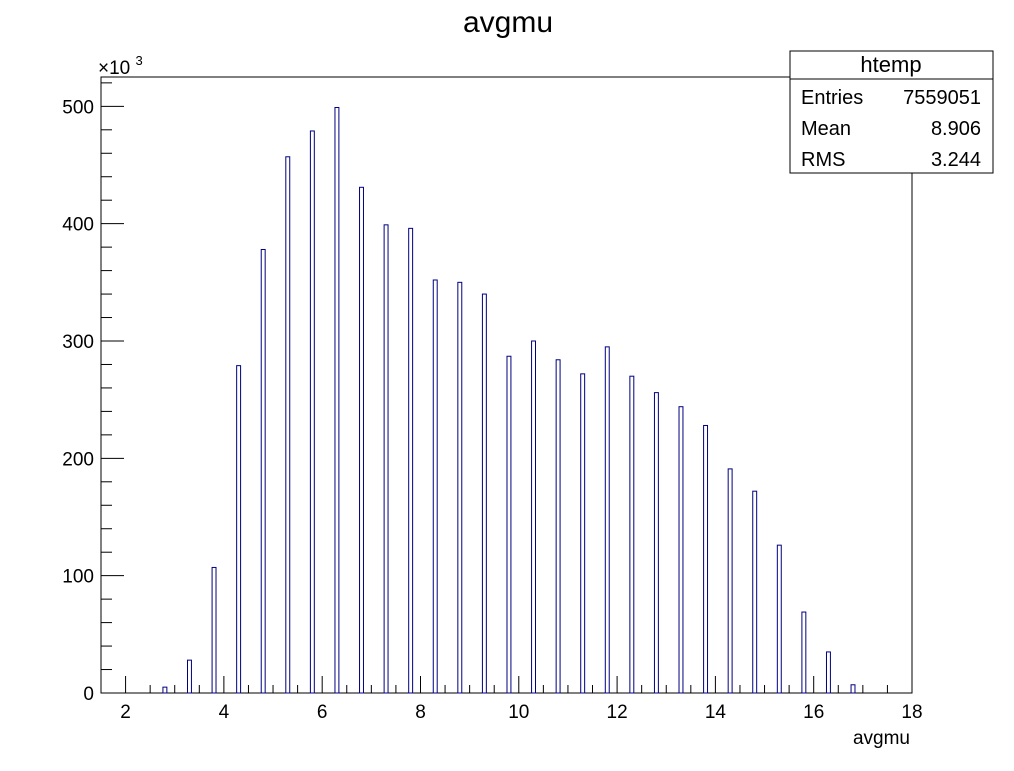 Image resolution: width=1014 pixels, height=771 pixels. Describe the element at coordinates (956, 129) in the screenshot. I see `stats-mean-value: 8.906` at that location.